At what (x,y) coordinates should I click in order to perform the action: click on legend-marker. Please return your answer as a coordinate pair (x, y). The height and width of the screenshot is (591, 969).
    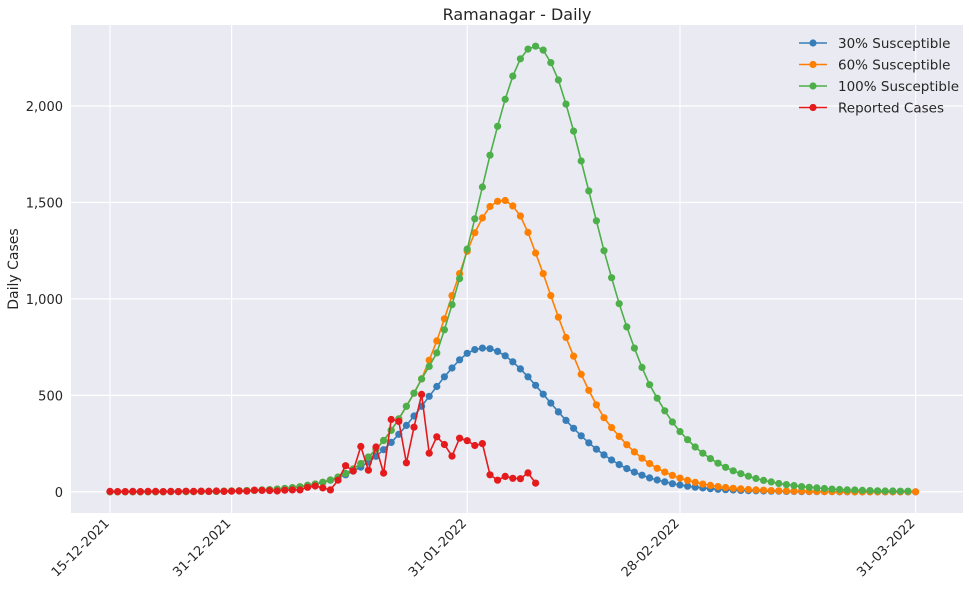
    Looking at the image, I should click on (813, 86).